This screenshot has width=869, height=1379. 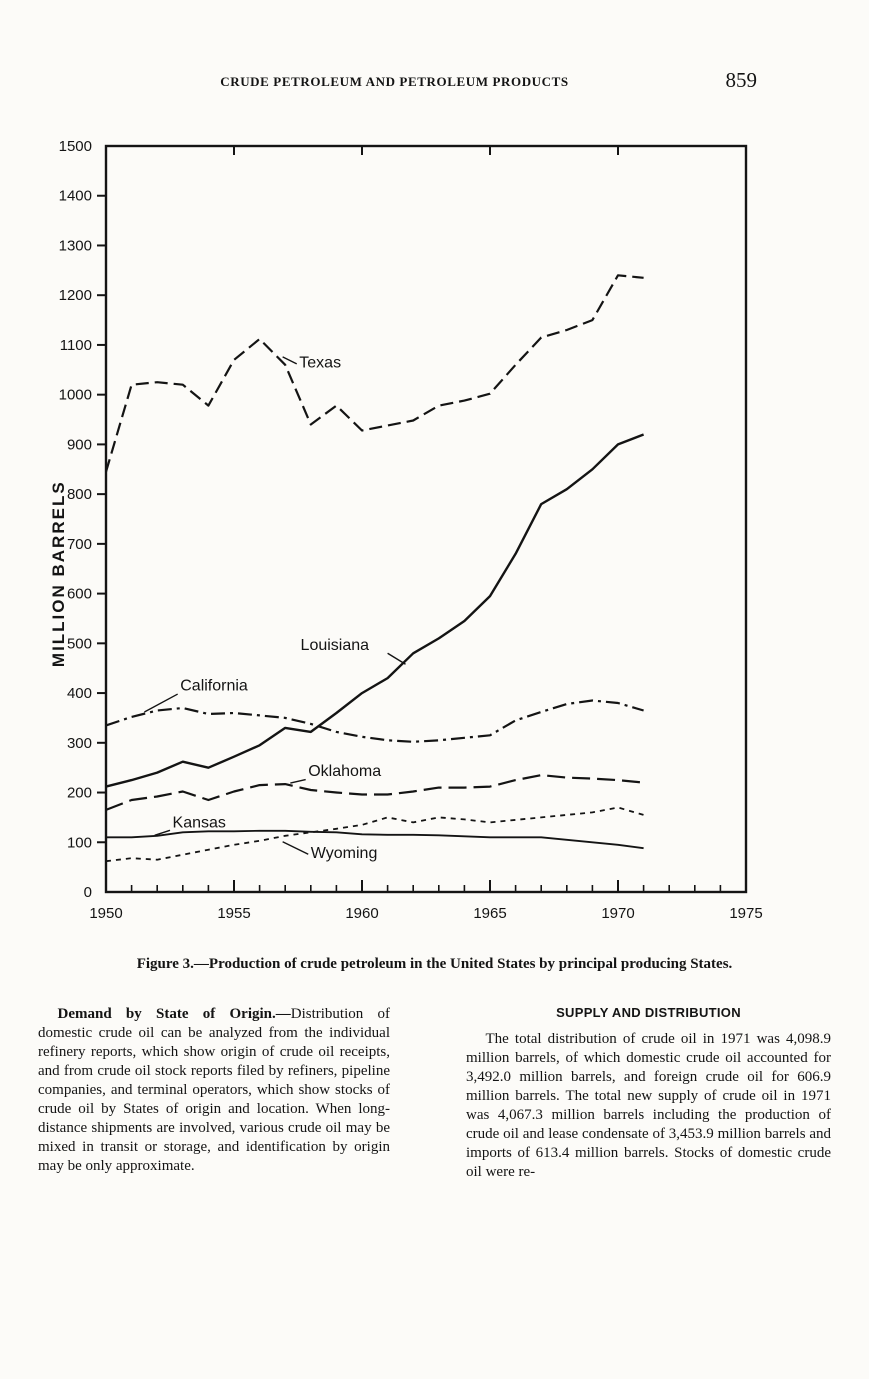 I want to click on y-tick-label: 1400, so click(x=75, y=196).